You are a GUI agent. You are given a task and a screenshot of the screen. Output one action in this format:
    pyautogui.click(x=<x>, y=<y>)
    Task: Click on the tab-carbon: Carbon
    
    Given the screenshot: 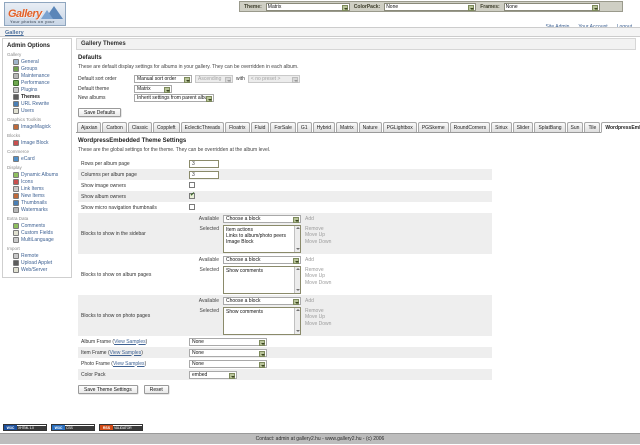 What is the action you would take?
    pyautogui.click(x=114, y=127)
    